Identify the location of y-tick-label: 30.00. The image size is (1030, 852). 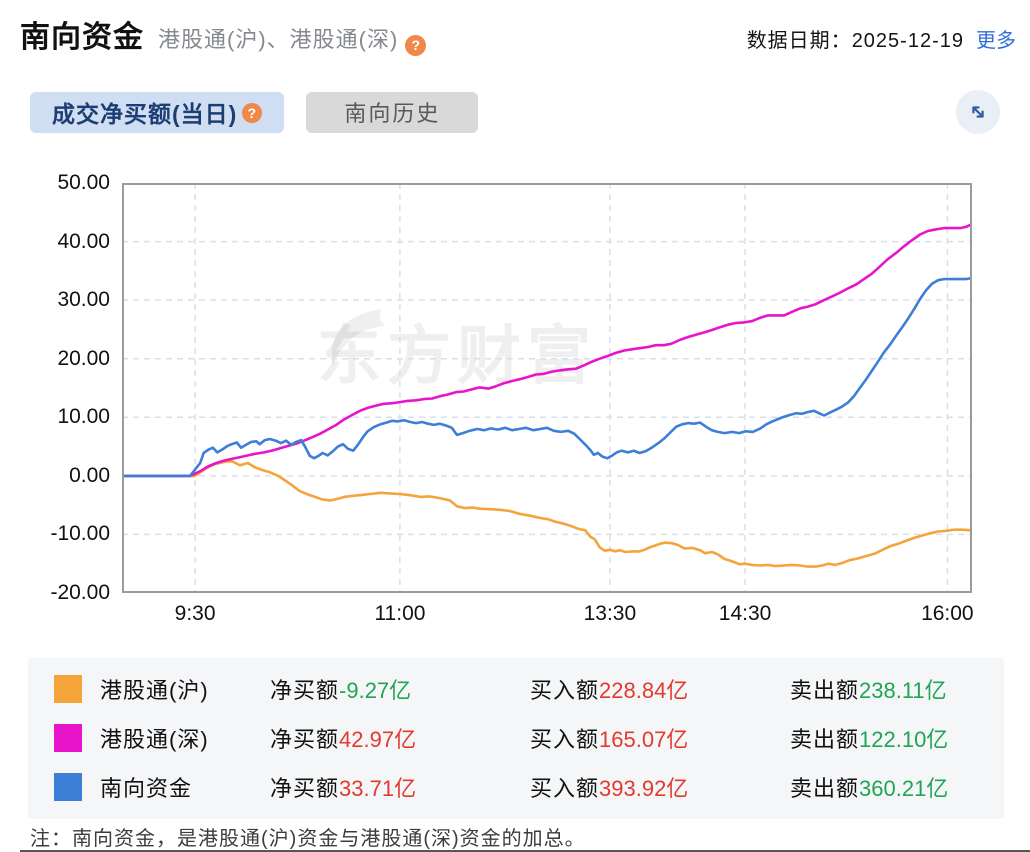
(83, 300).